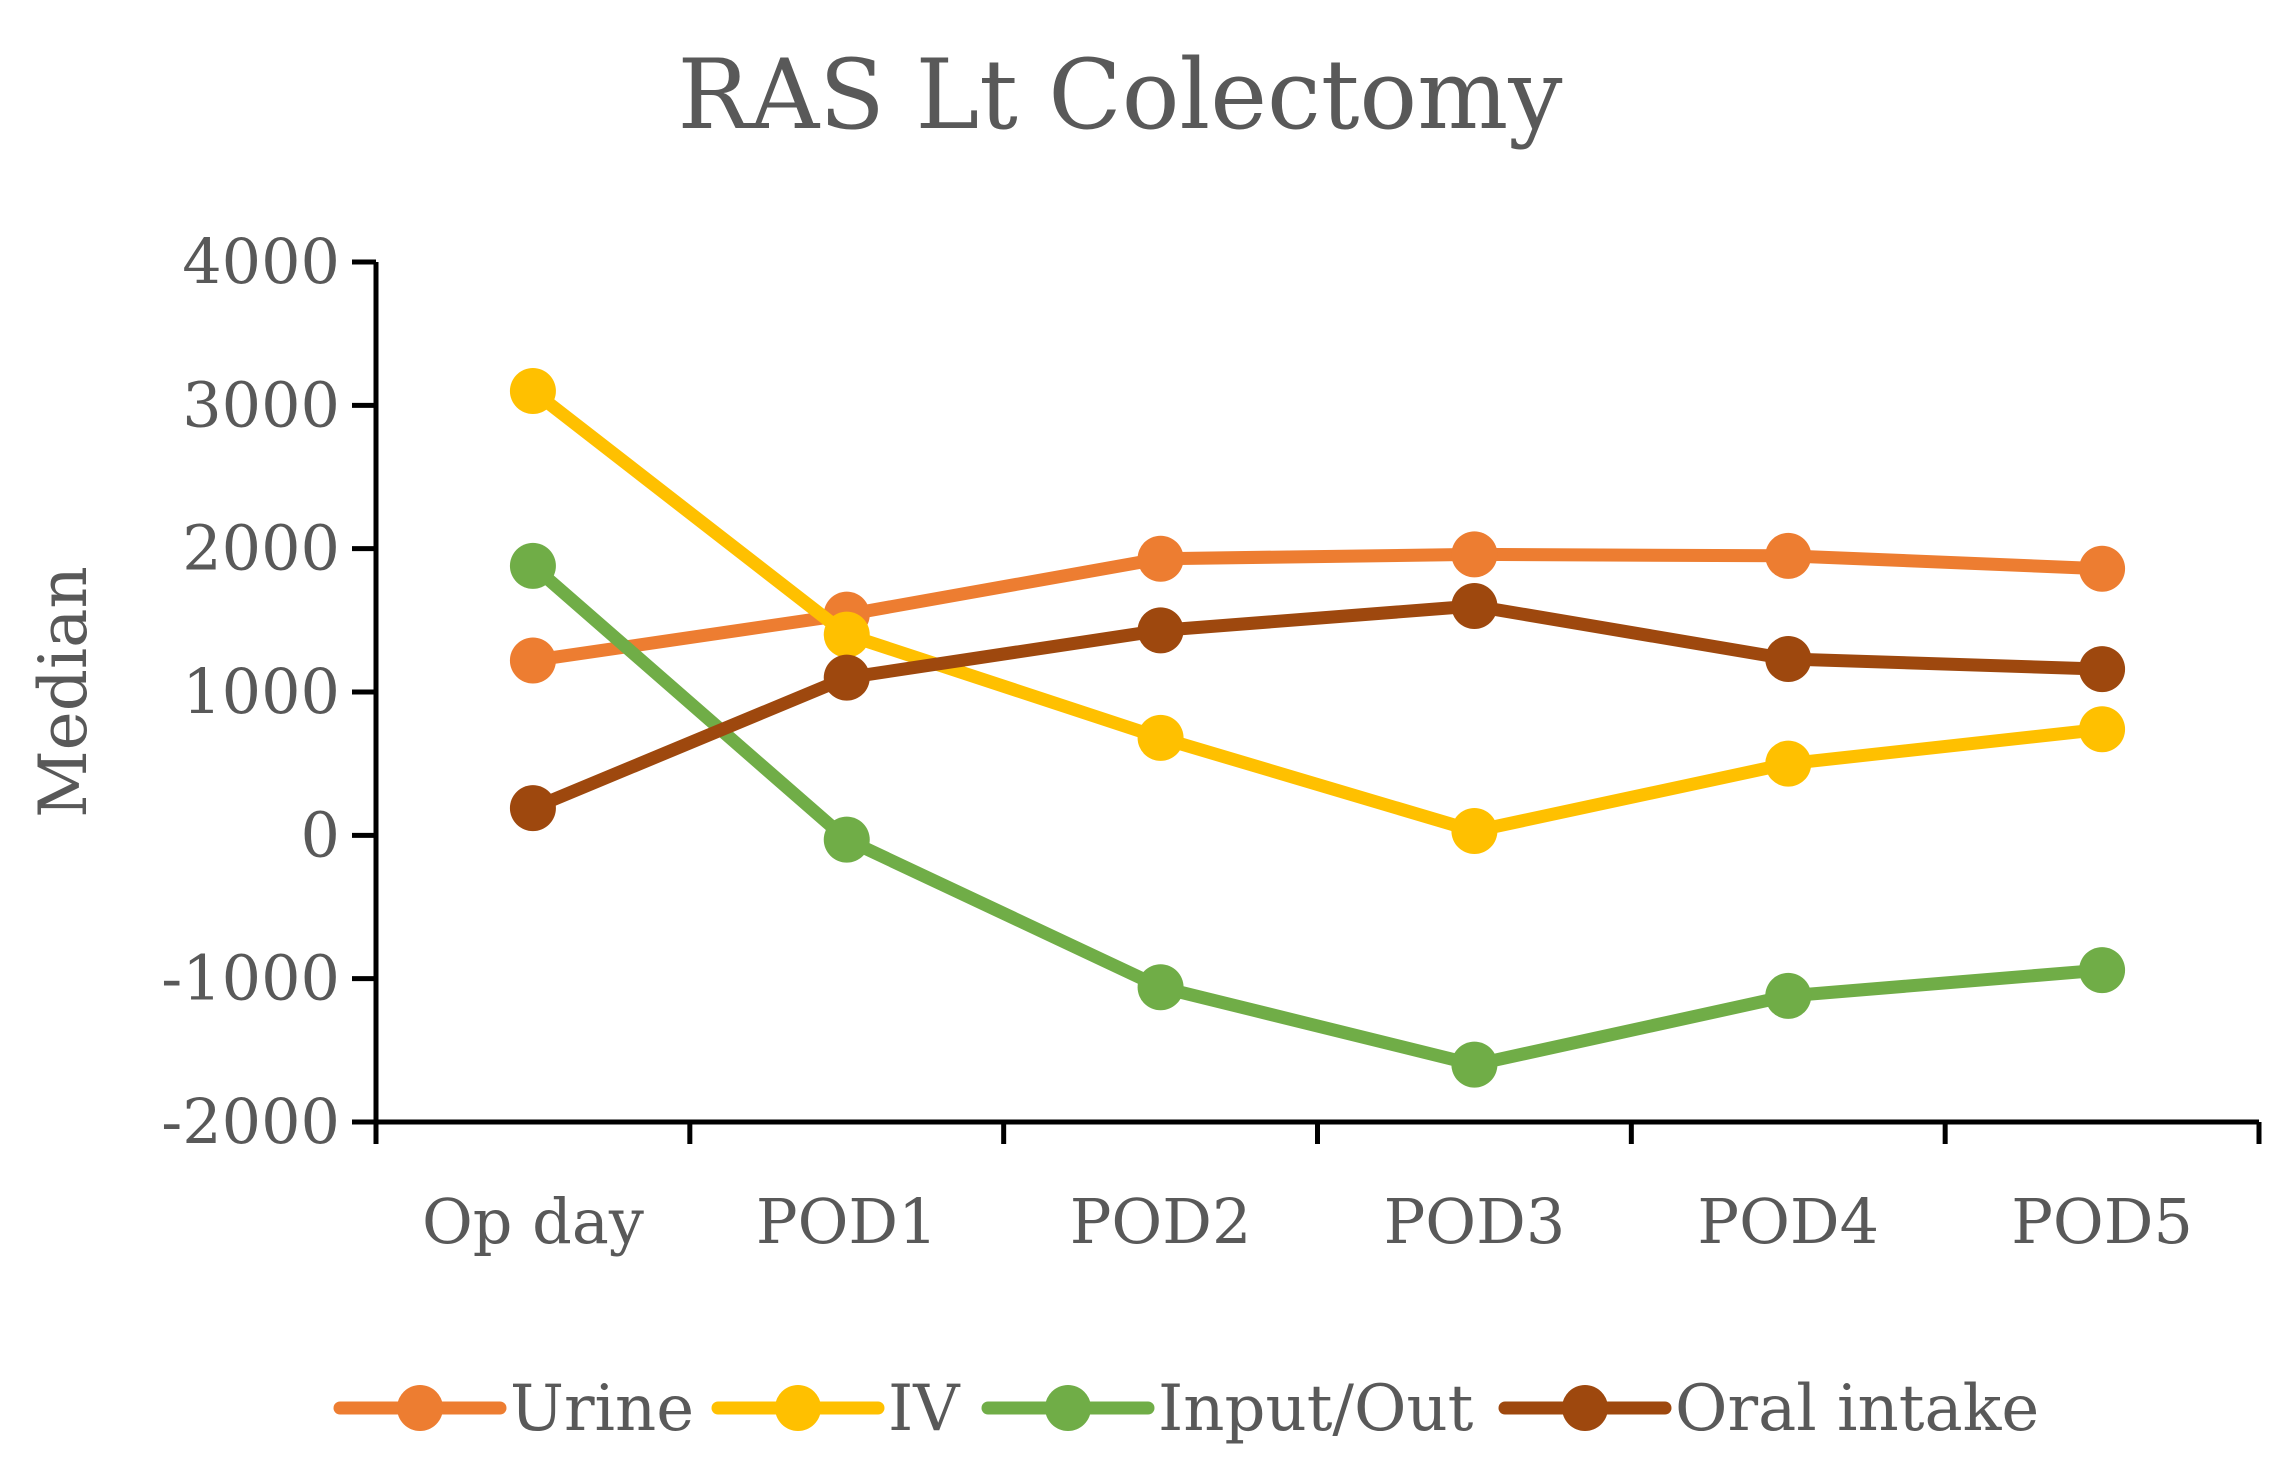  What do you see at coordinates (1475, 1221) in the screenshot?
I see `x-tick-label: POD3` at bounding box center [1475, 1221].